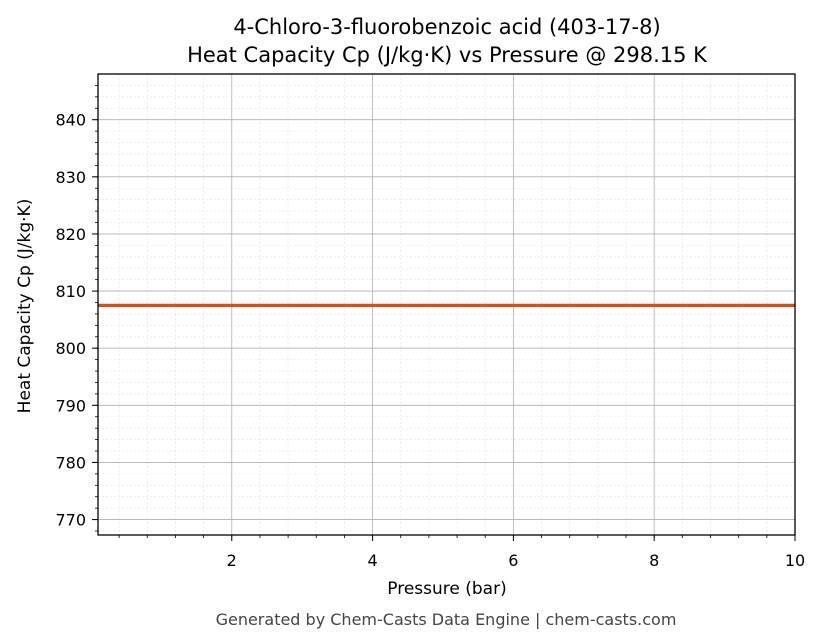  I want to click on x-tick-label: 10, so click(795, 560).